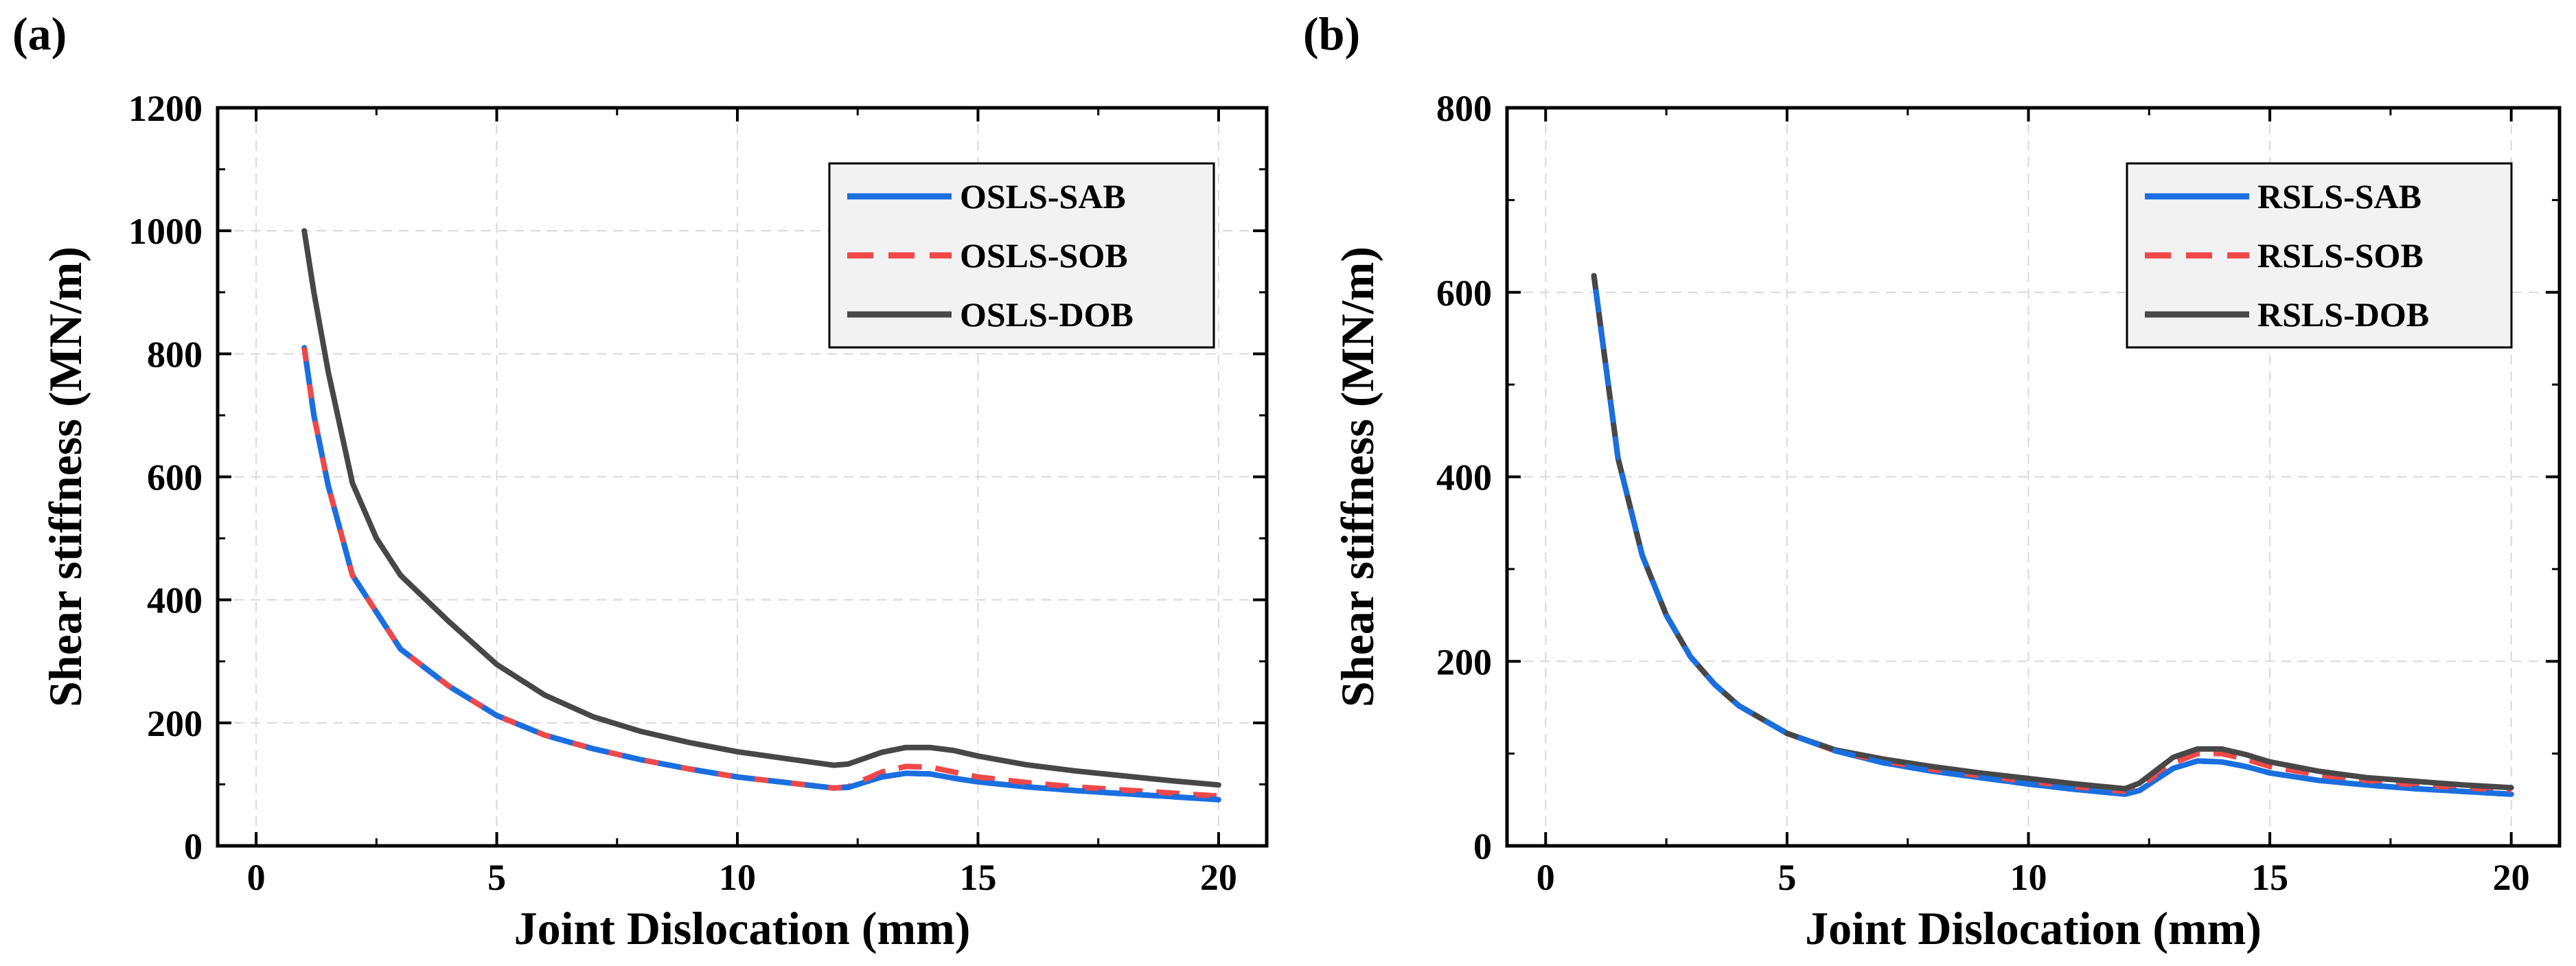 Image resolution: width=2576 pixels, height=966 pixels. I want to click on panel-label: (a), so click(39, 34).